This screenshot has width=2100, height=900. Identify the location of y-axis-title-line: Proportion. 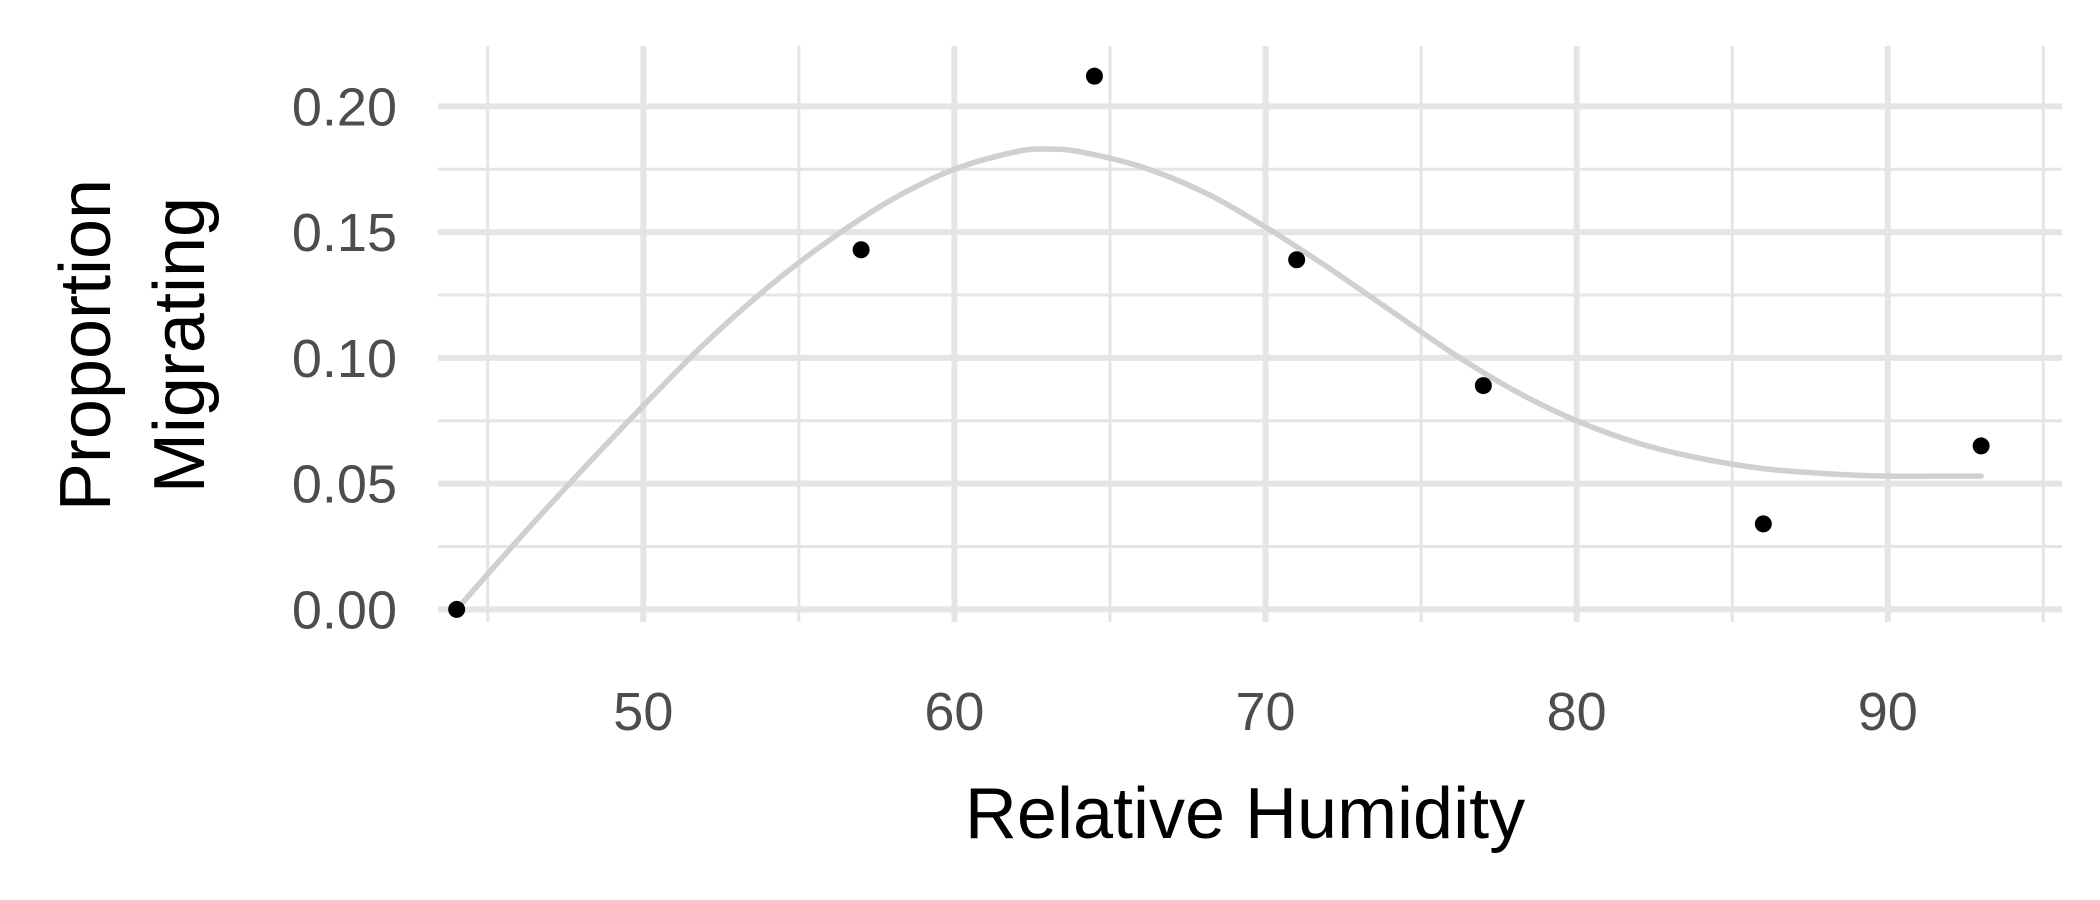
(86, 345).